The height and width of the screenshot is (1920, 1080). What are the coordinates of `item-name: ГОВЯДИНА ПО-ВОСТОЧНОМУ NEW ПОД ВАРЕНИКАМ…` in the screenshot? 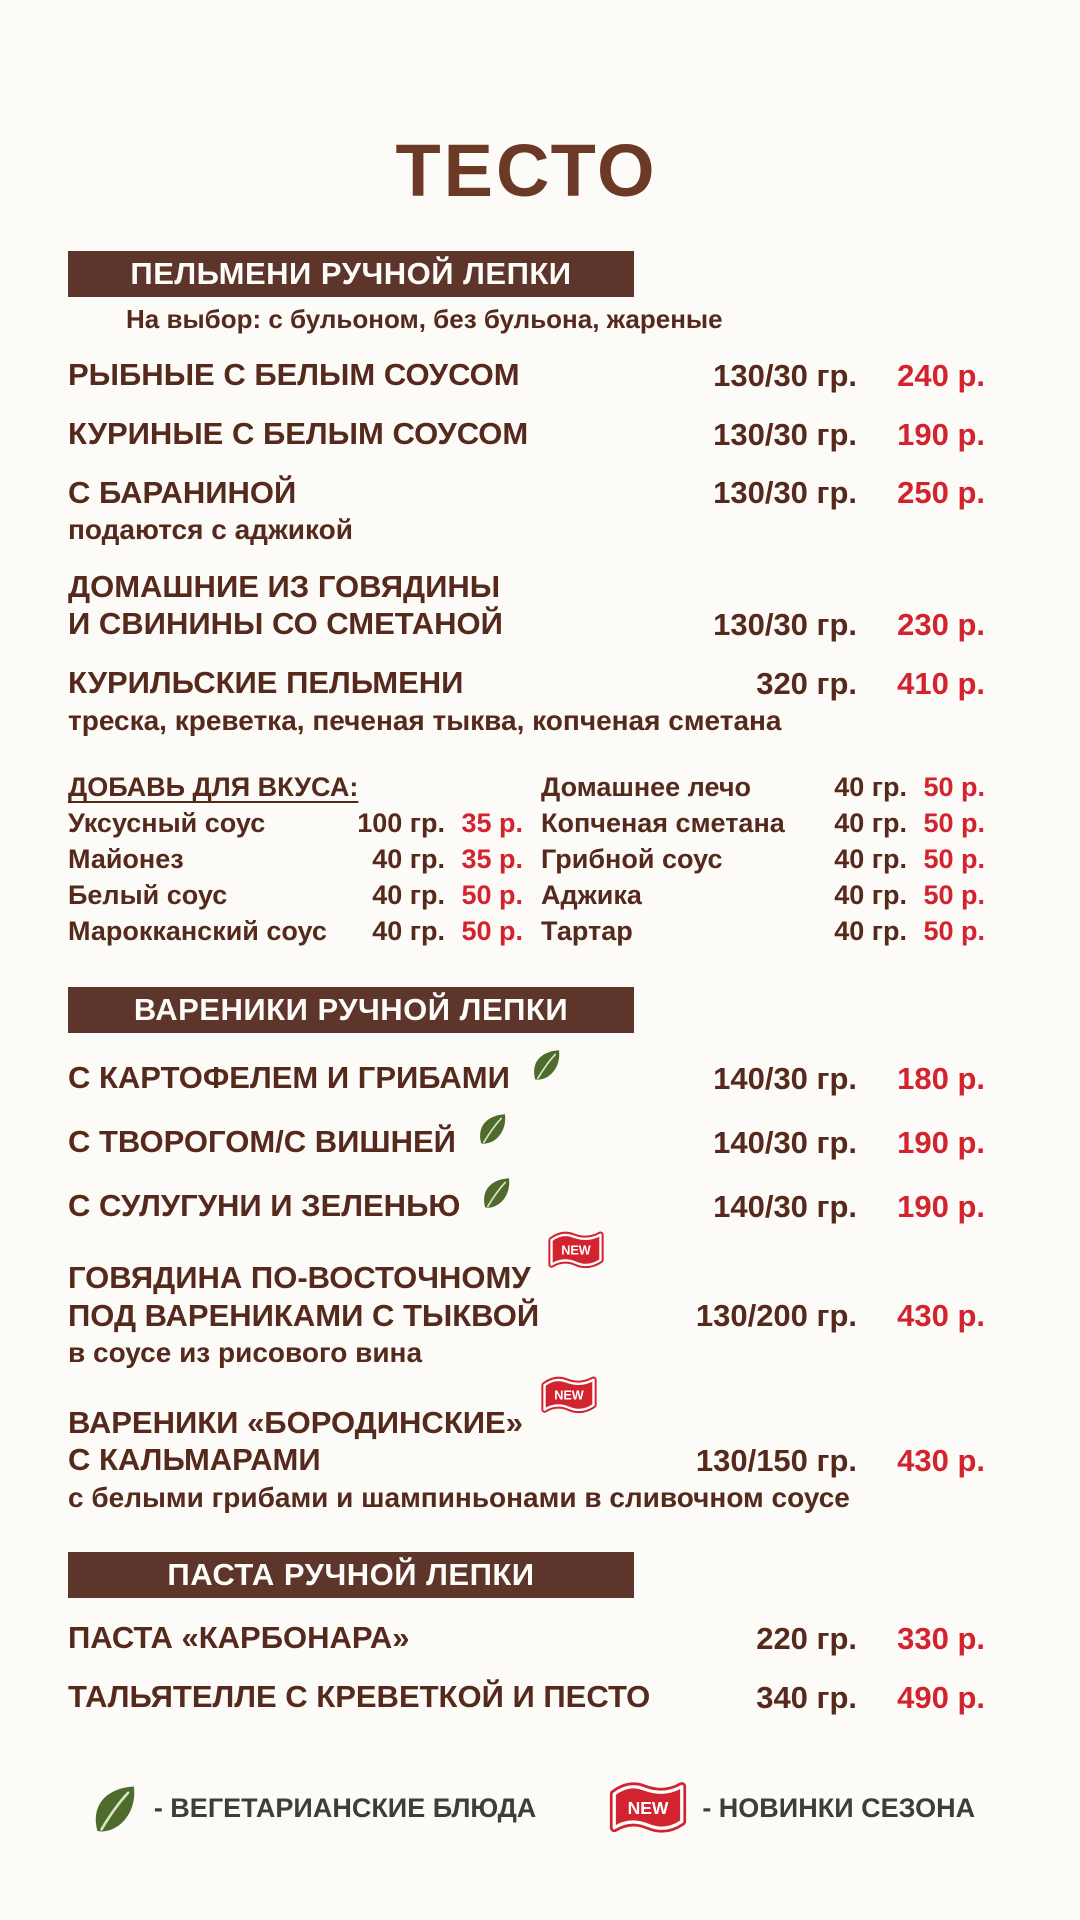 It's located at (360, 1283).